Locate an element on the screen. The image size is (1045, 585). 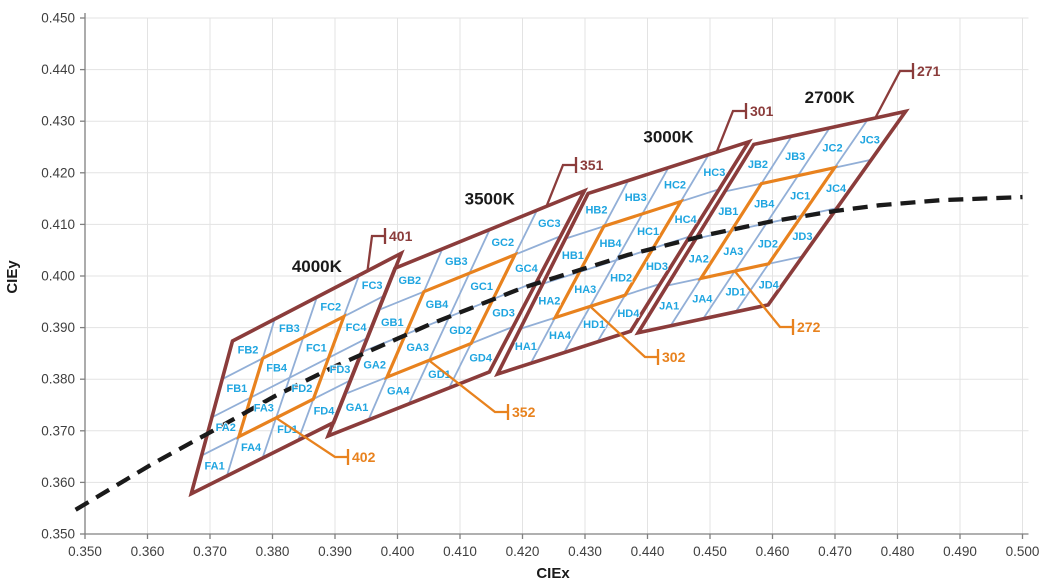
bin-cell-label: GA2 is located at coordinates (374, 365).